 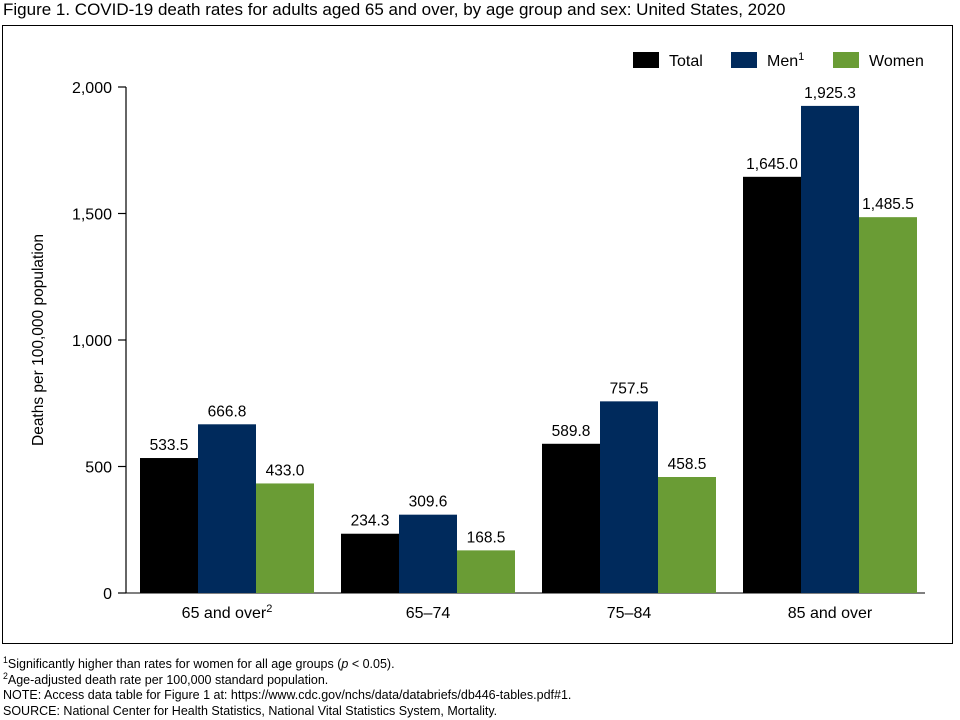 I want to click on data-label: 458.5, so click(x=687, y=464).